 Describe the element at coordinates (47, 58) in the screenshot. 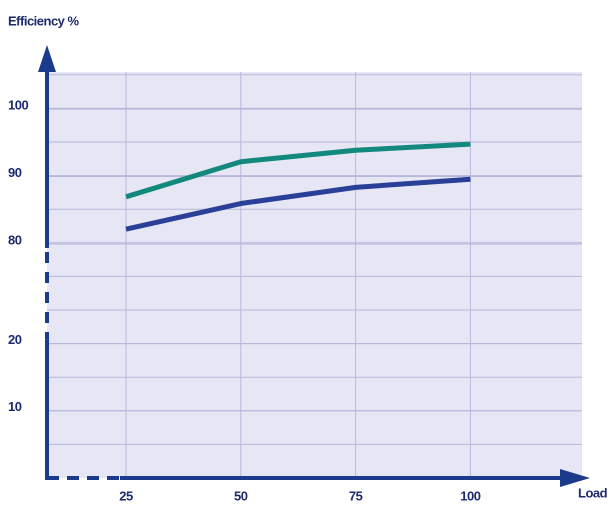

I see `y-axis-arrow` at that location.